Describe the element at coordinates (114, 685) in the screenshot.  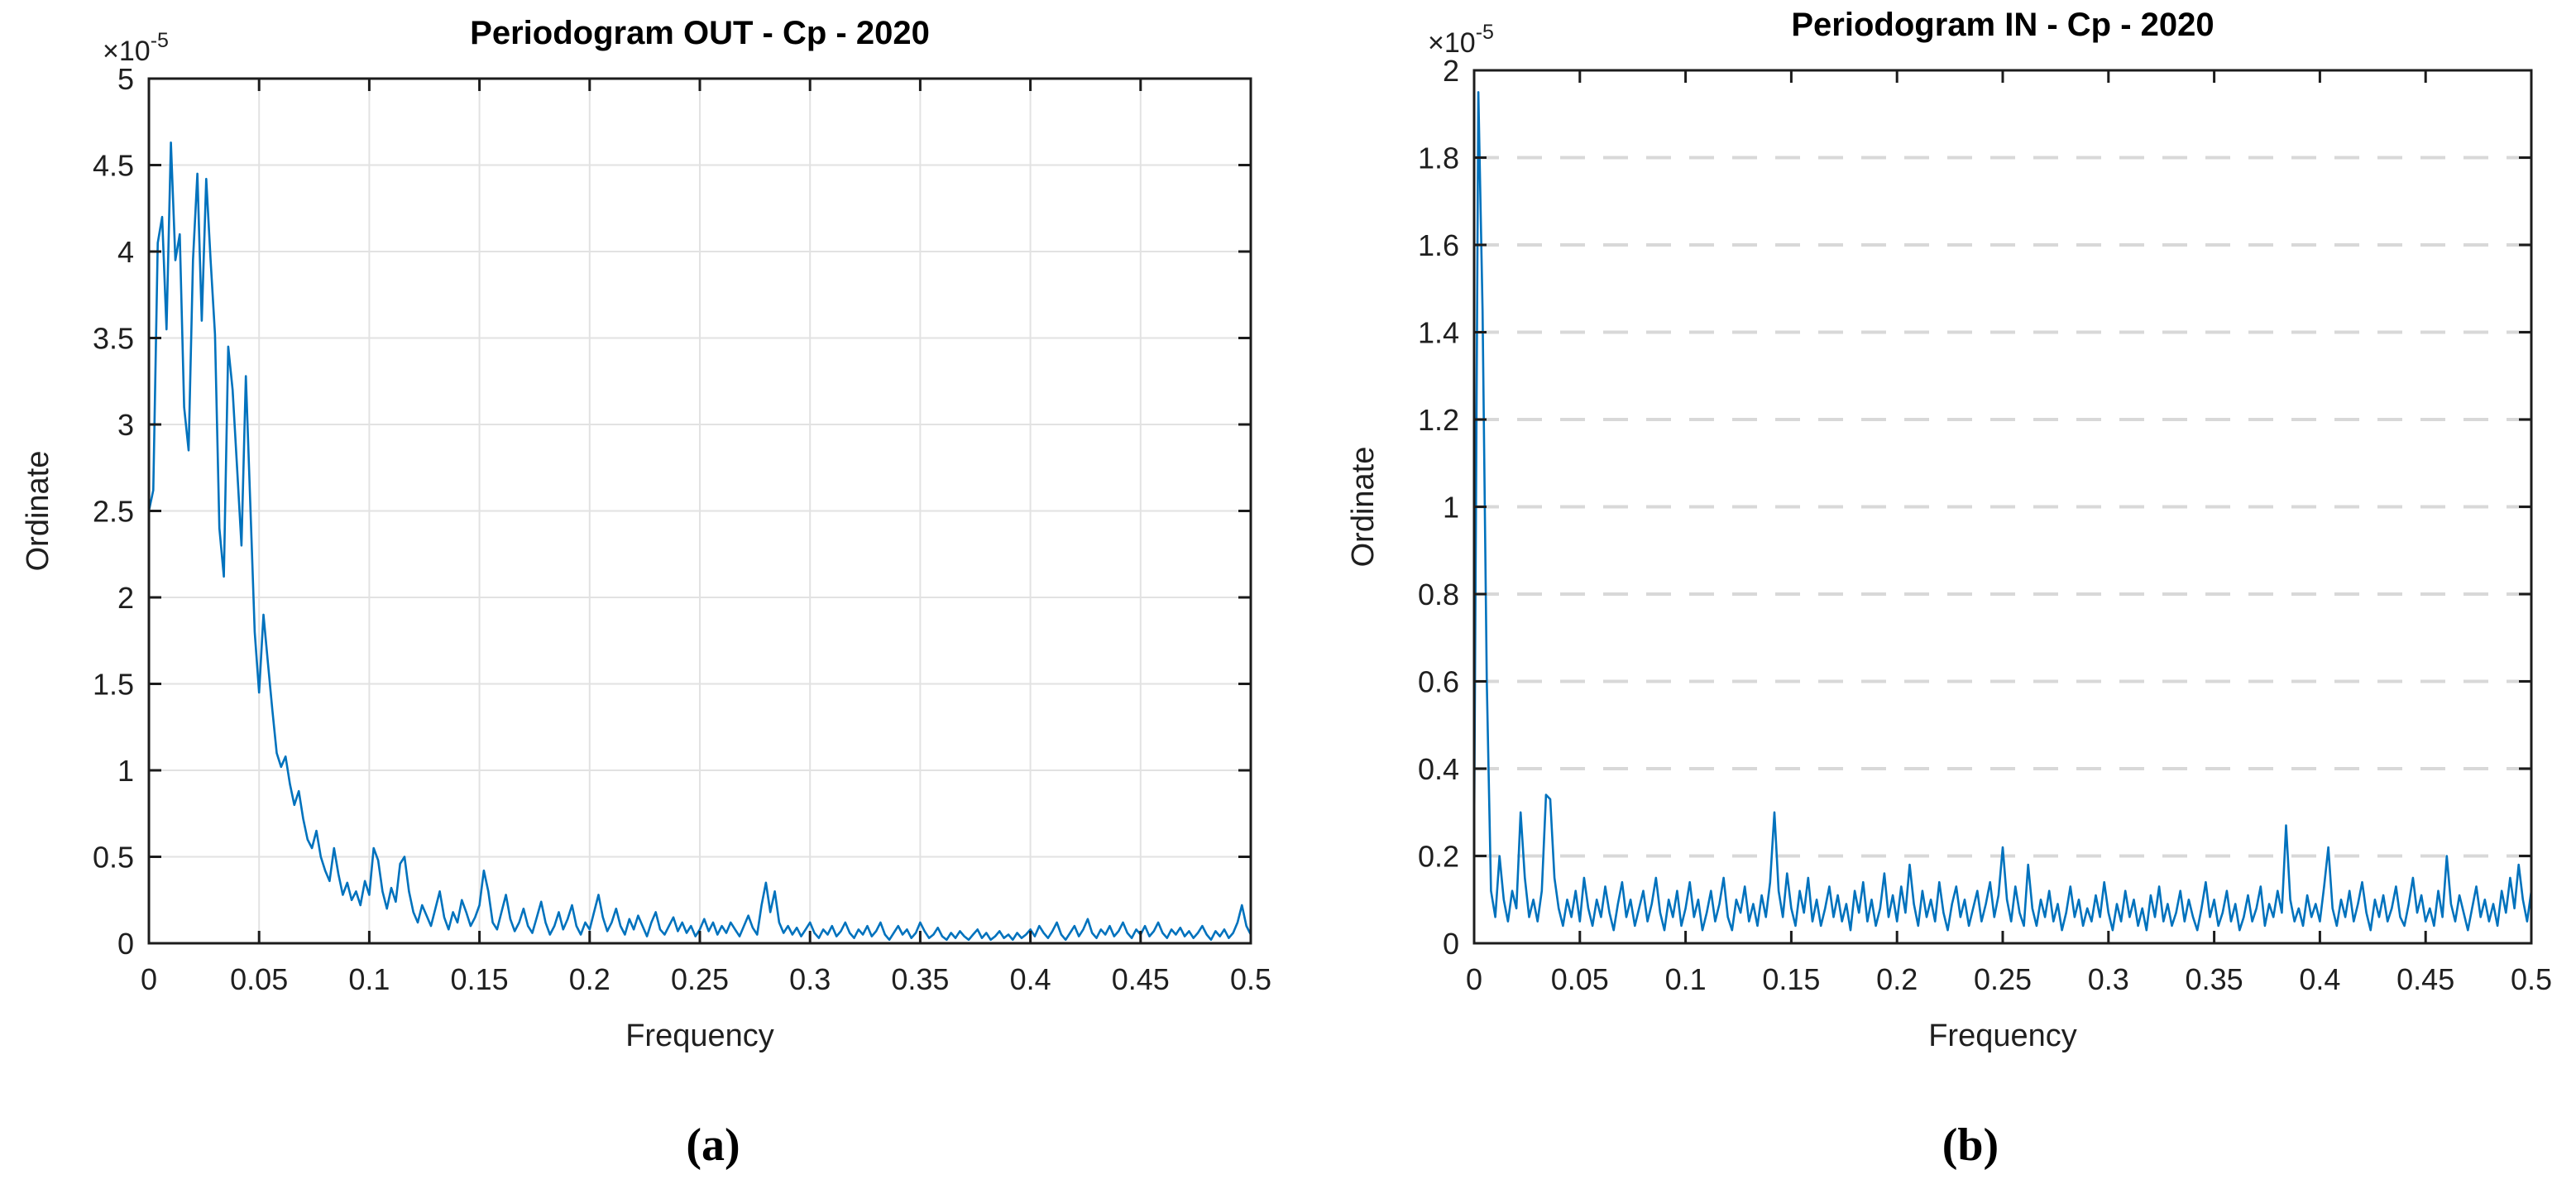
I see `y-tick-label: 1.5` at that location.